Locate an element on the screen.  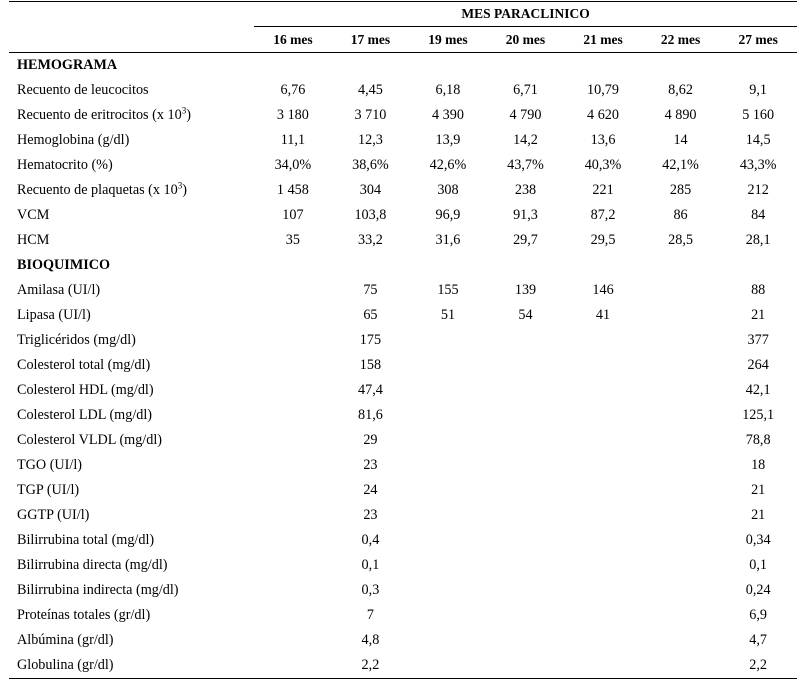
value-cell: 139 is located at coordinates (525, 290).